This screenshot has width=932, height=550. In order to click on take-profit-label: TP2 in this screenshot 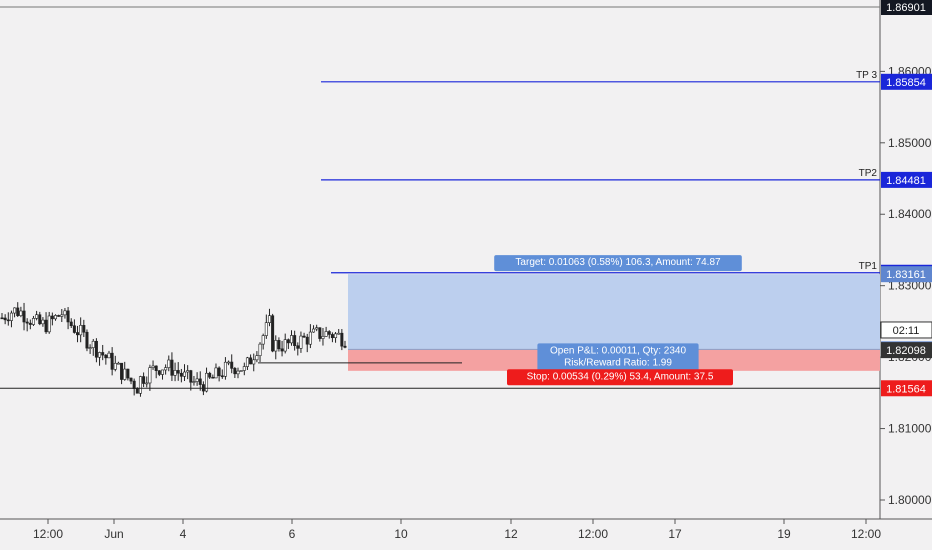, I will do `click(868, 173)`.